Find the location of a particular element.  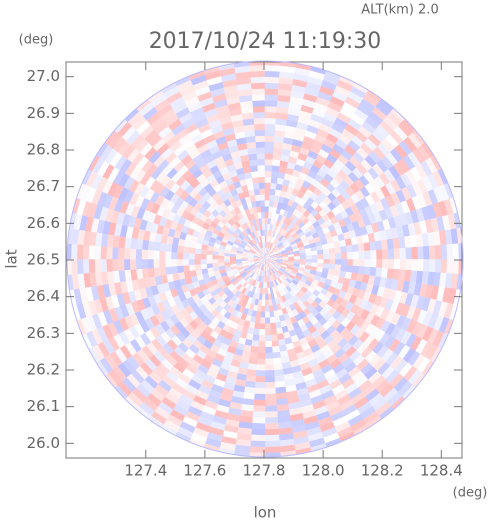

y-tick-label: 26.8 is located at coordinates (43, 150).